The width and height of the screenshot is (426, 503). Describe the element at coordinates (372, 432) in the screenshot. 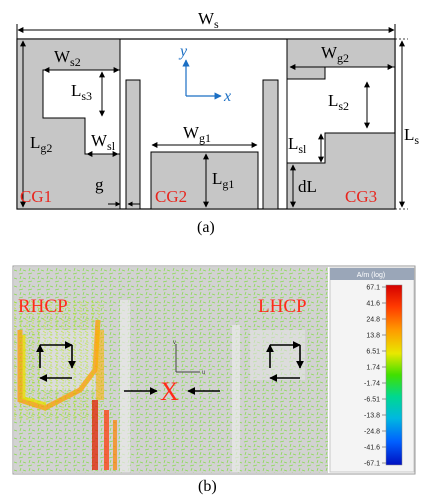

I see `colorbar-tick-label: -24.8` at that location.